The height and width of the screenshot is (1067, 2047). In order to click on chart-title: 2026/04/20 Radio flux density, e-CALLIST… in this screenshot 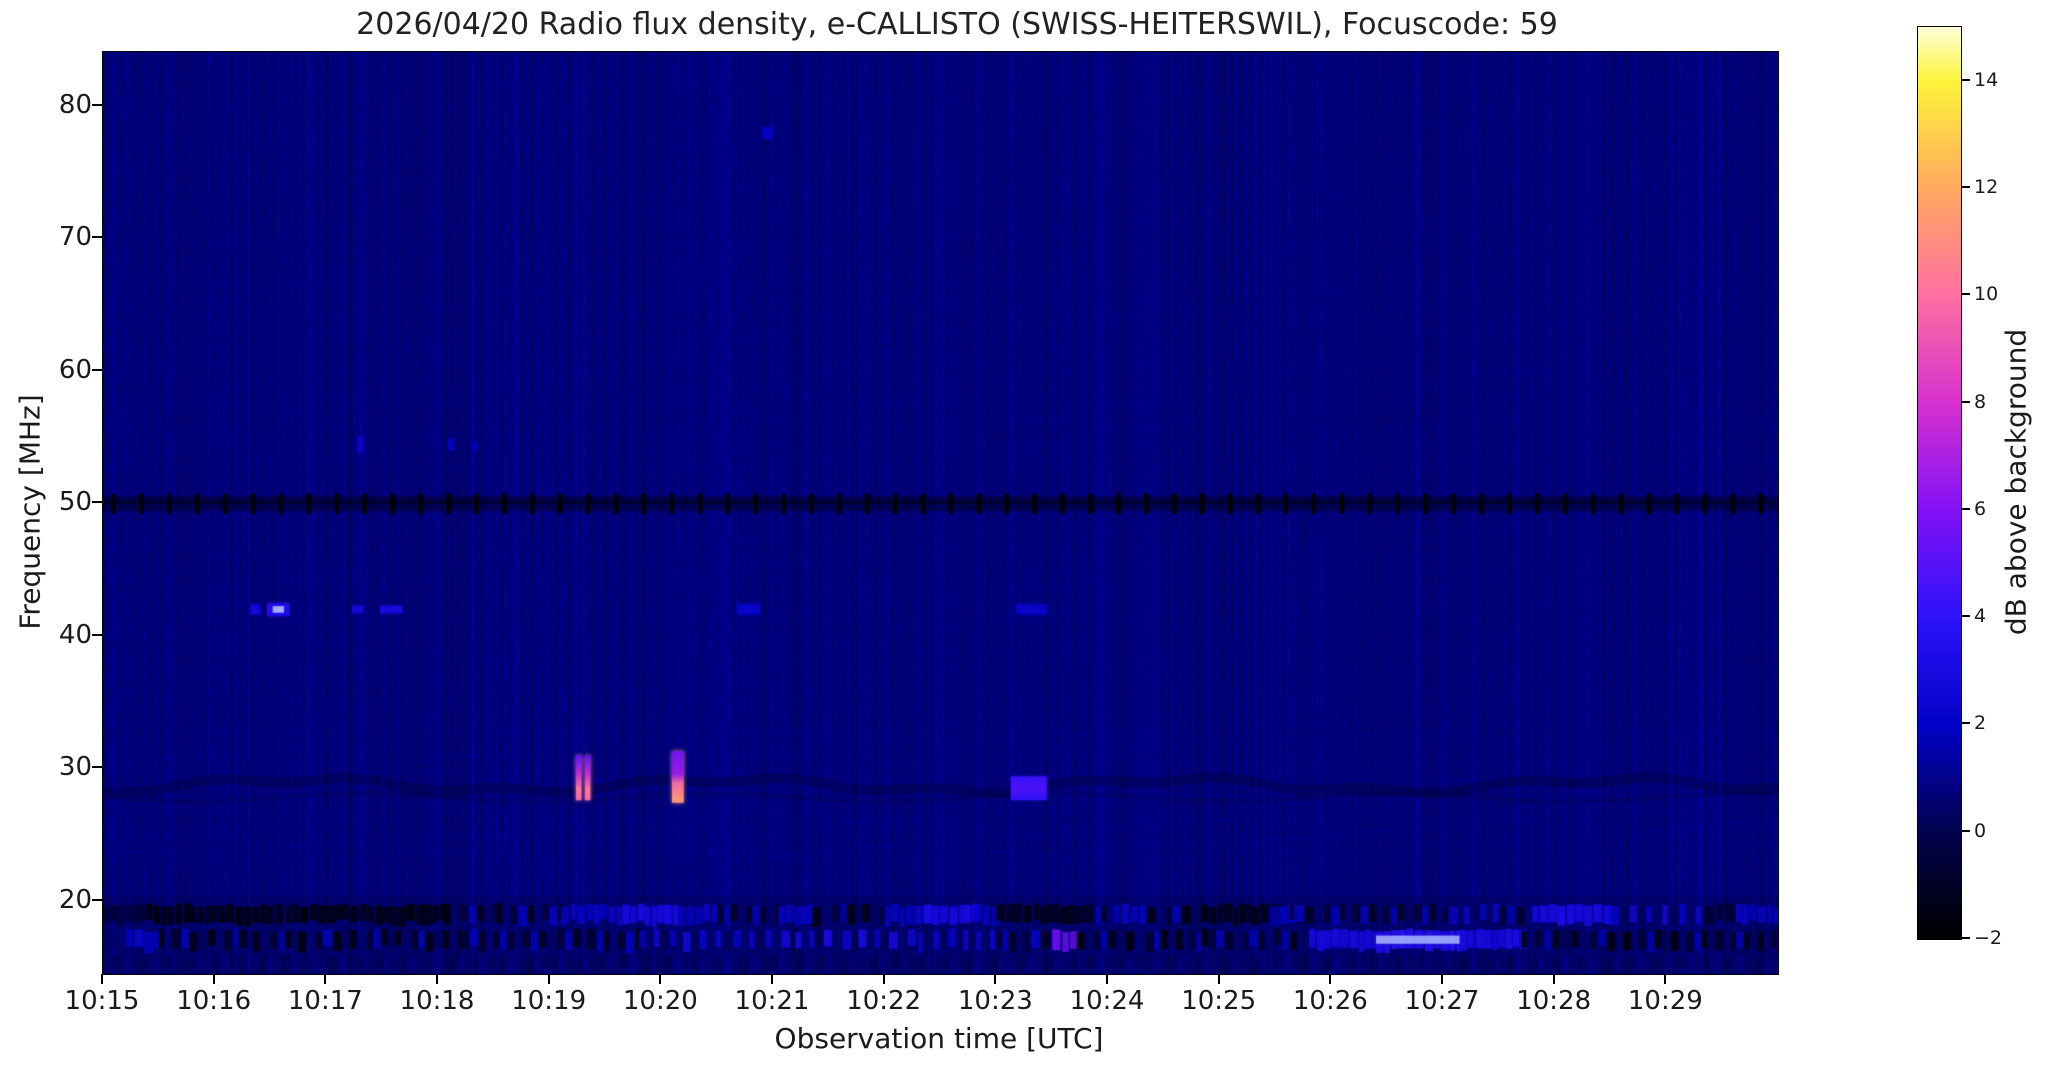, I will do `click(957, 24)`.